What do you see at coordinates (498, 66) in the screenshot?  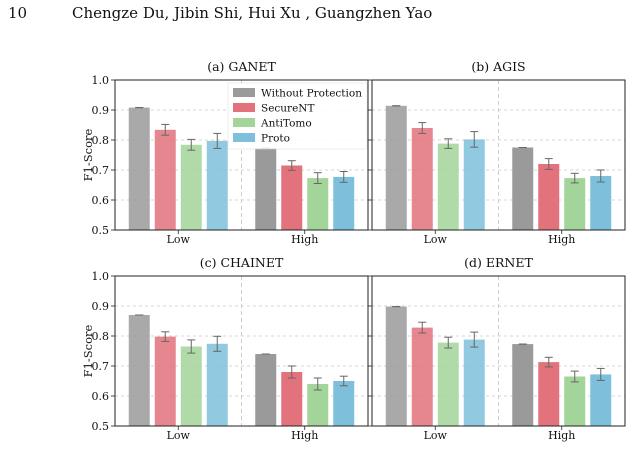 I see `panel-title: (b) AGIS` at bounding box center [498, 66].